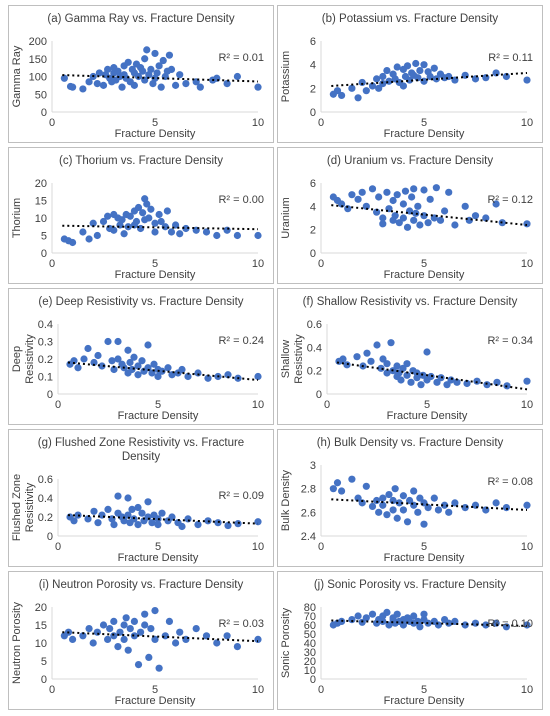  I want to click on trendline, so click(432, 376).